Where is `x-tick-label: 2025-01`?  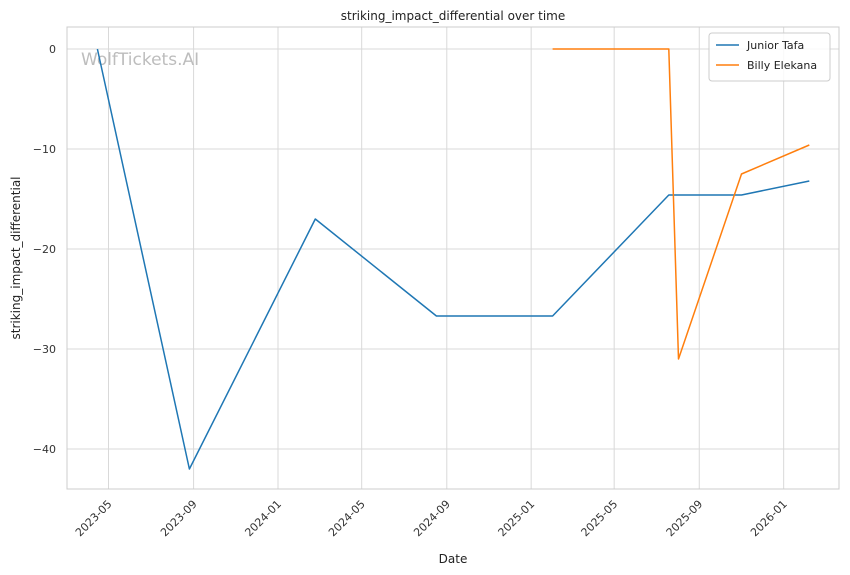 x-tick-label: 2025-01 is located at coordinates (517, 519).